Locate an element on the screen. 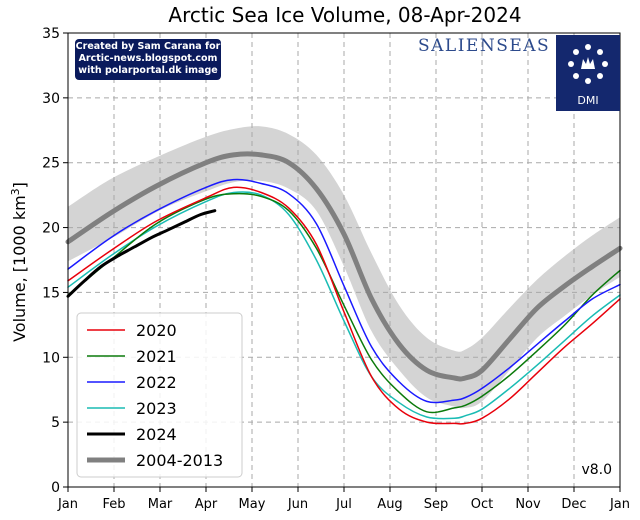 The width and height of the screenshot is (640, 520). credit-line-2: Arctic-news.blogspot.com is located at coordinates (148, 58).